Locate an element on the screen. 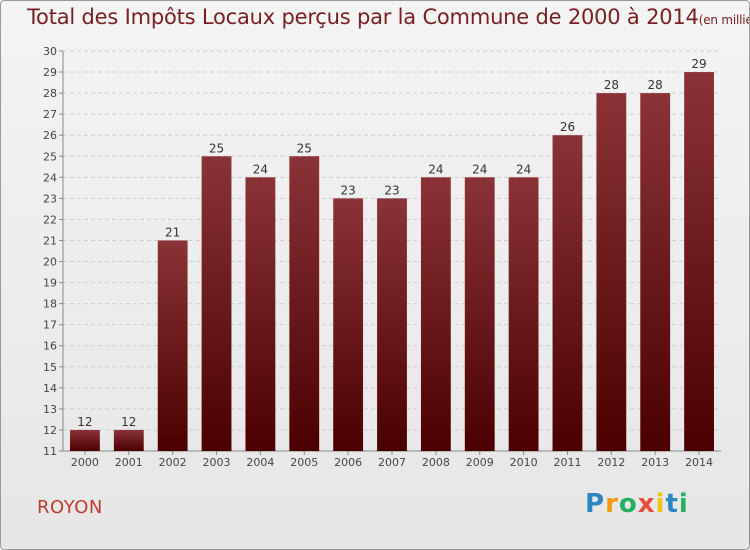  x-tick-label: 2007 is located at coordinates (392, 462).